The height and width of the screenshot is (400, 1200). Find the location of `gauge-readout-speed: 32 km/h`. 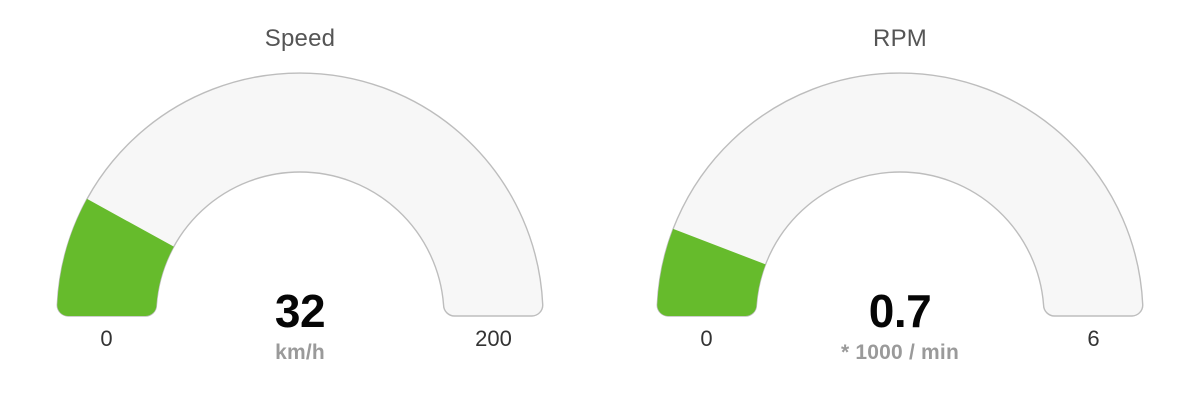

gauge-readout-speed: 32 km/h is located at coordinates (300, 325).